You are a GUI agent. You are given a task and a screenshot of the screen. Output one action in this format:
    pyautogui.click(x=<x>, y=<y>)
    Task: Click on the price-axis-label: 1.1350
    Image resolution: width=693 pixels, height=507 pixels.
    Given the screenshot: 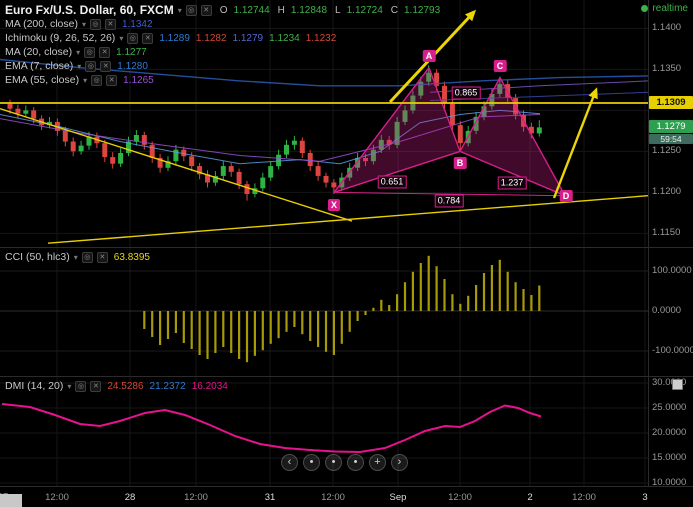 What is the action you would take?
    pyautogui.click(x=667, y=68)
    